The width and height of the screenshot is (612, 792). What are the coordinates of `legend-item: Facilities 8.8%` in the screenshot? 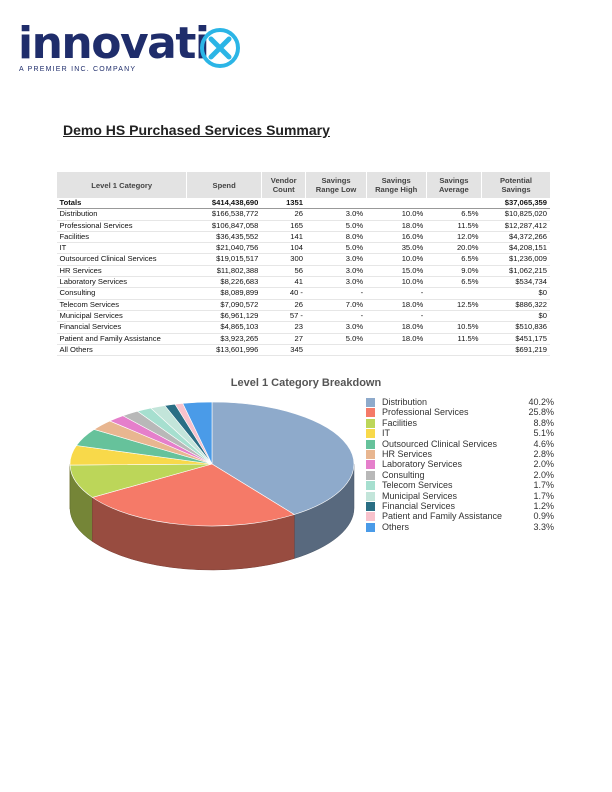 It's located at (461, 423).